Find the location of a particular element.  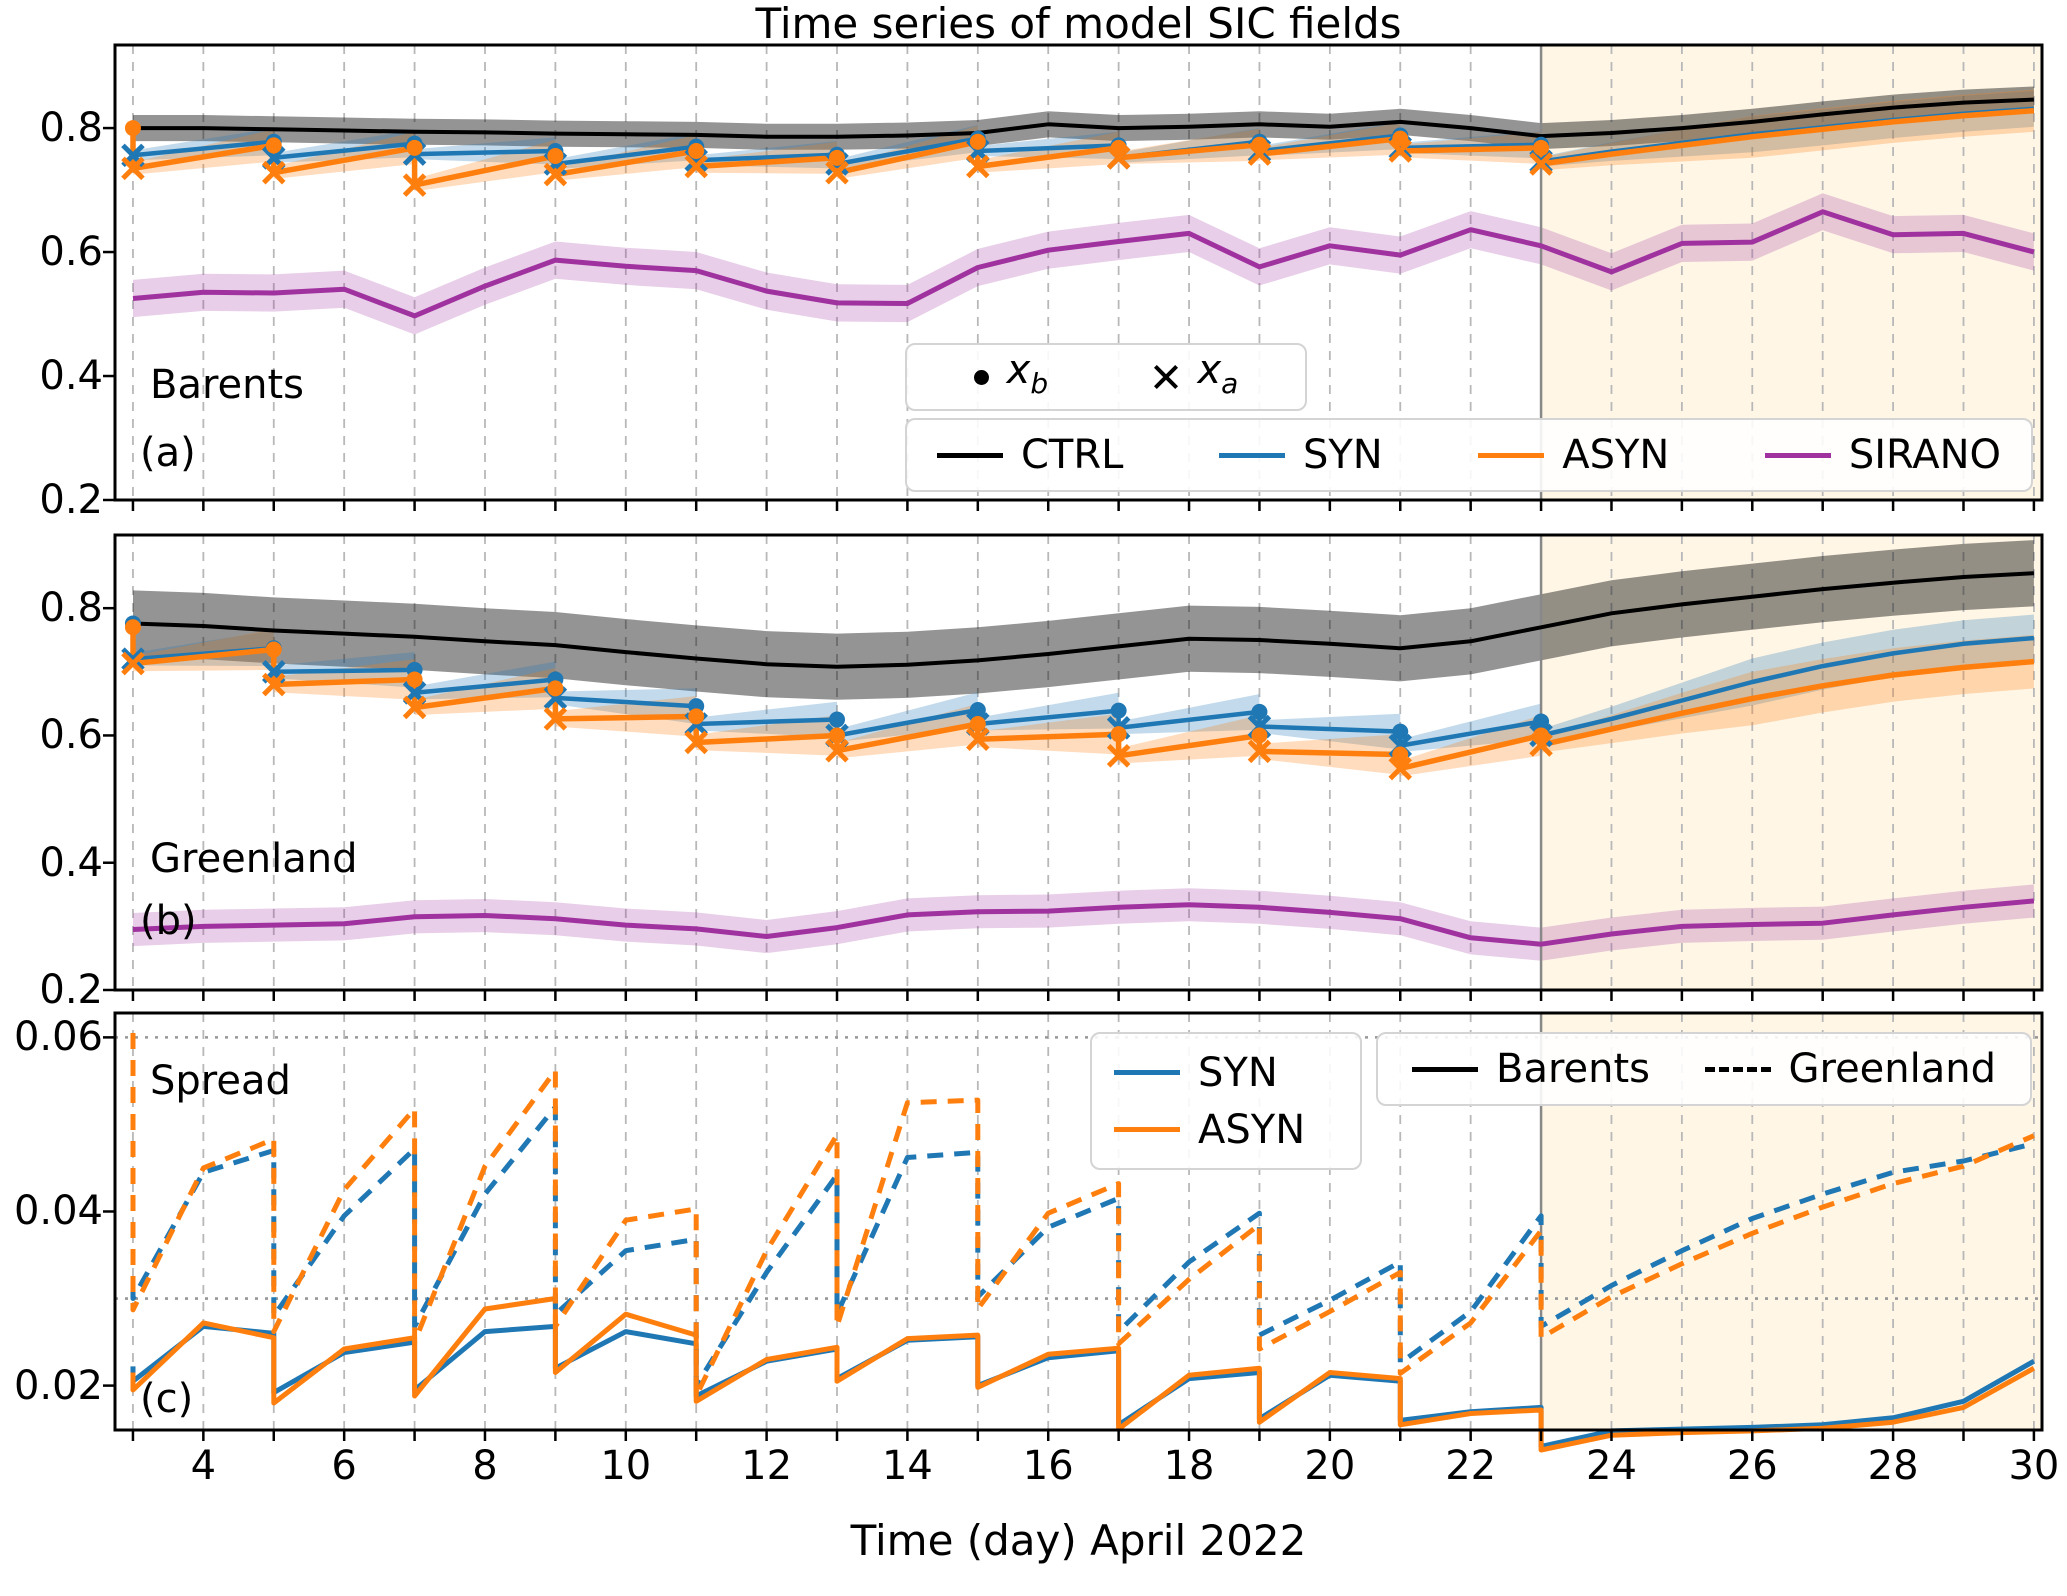

sirano-uncertainty-band is located at coordinates (1083, 264).